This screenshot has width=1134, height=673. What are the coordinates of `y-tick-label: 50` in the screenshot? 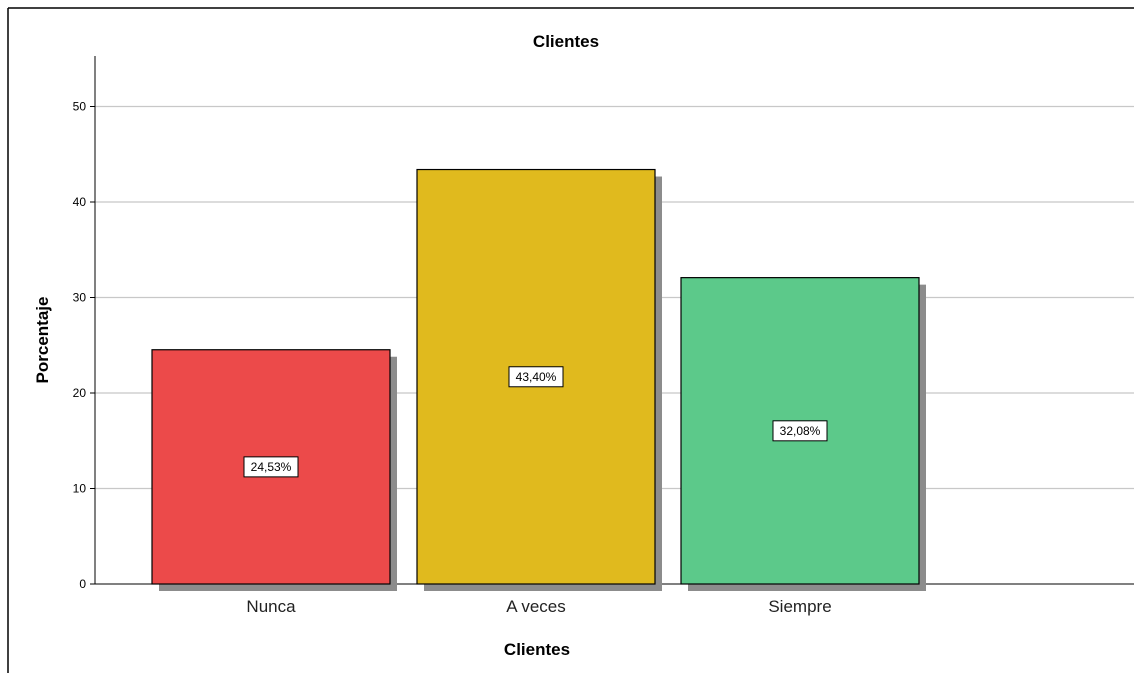 It's located at (80, 107).